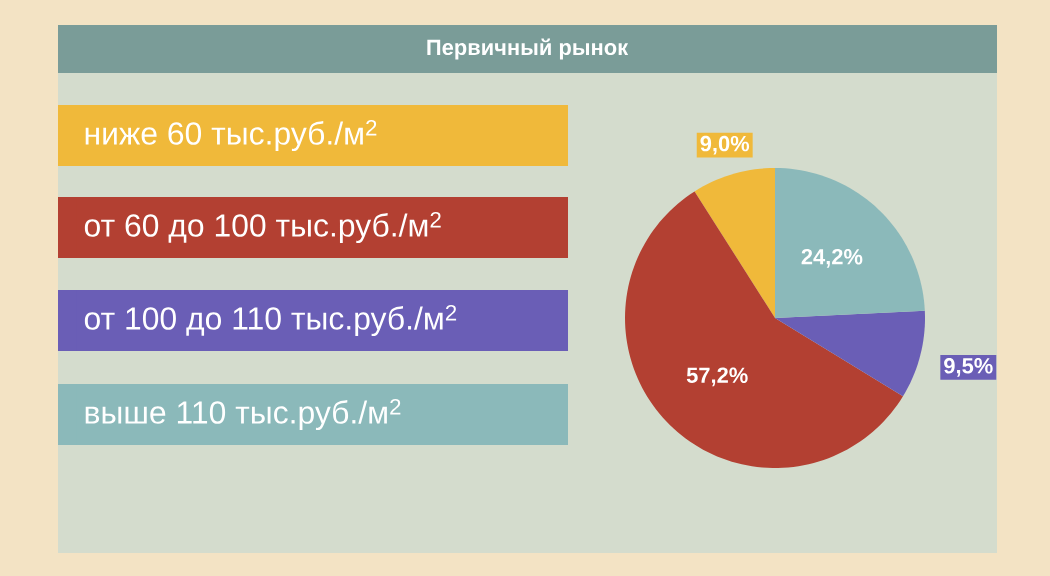  Describe the element at coordinates (231, 135) in the screenshot. I see `legend-label: ниже 60 тыс.руб./м$^{2}$` at that location.